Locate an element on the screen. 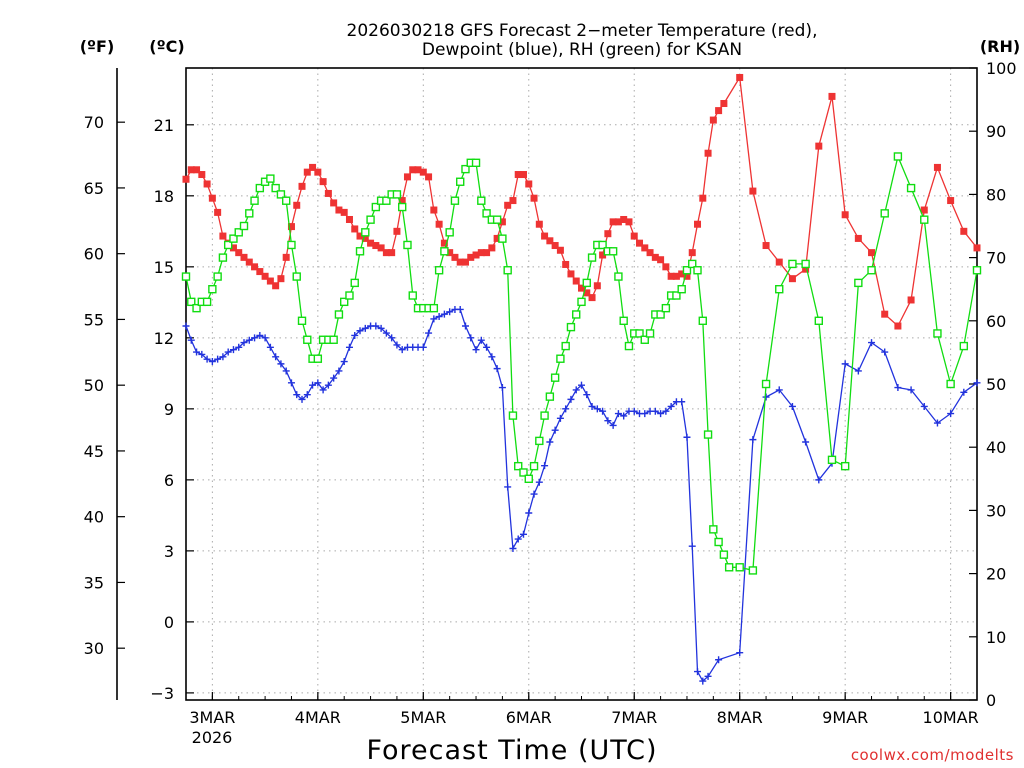  rh-tick-label: 50 is located at coordinates (996, 384).